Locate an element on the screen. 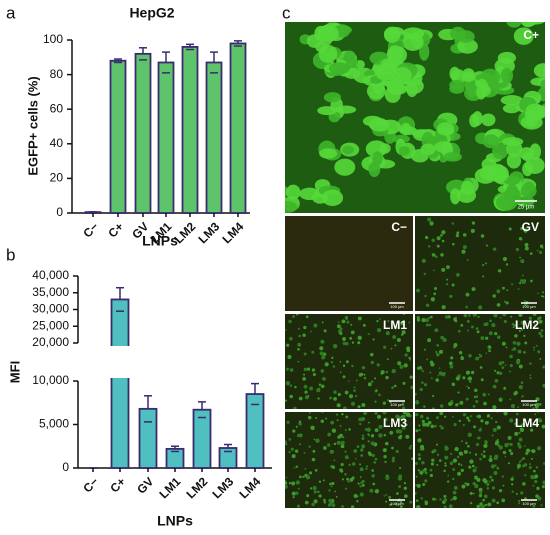  y-tick-label: 5,000 is located at coordinates (54, 424).